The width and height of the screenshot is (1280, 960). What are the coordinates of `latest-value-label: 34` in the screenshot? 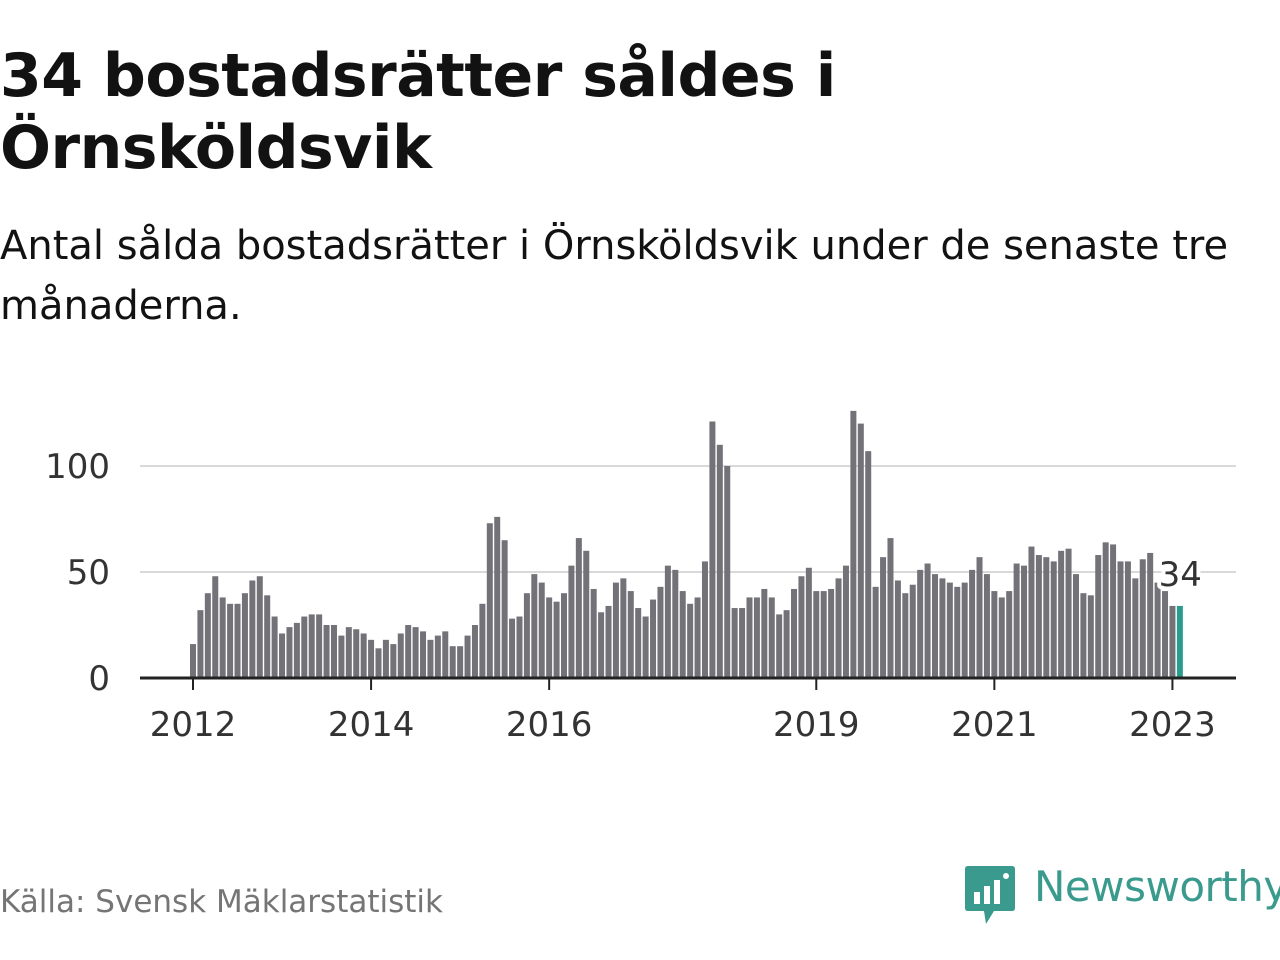 It's located at (1180, 575).